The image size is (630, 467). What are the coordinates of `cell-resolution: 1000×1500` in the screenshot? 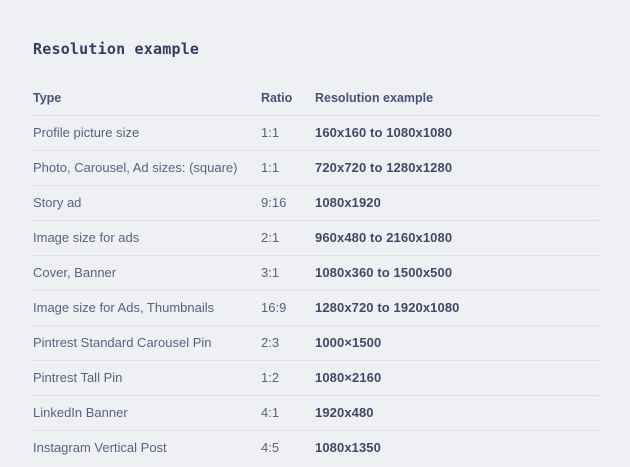 It's located at (348, 342).